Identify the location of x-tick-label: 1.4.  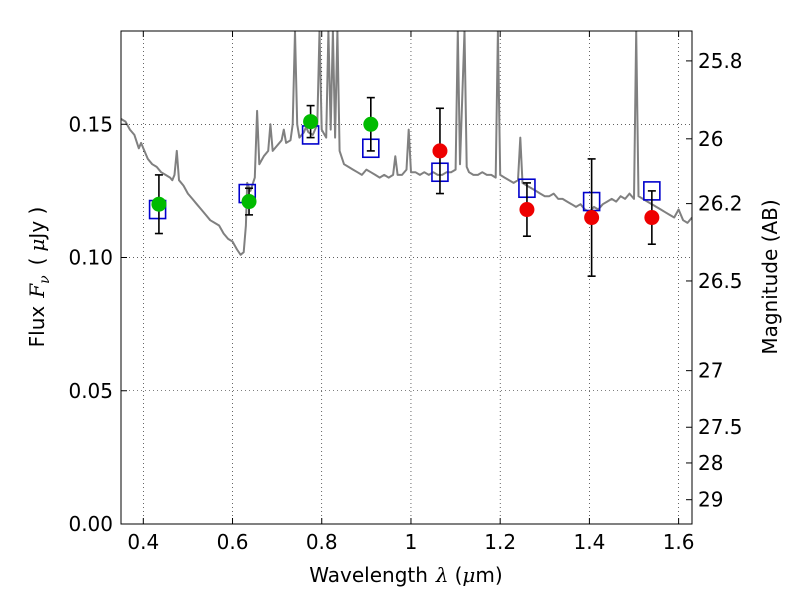
(589, 542).